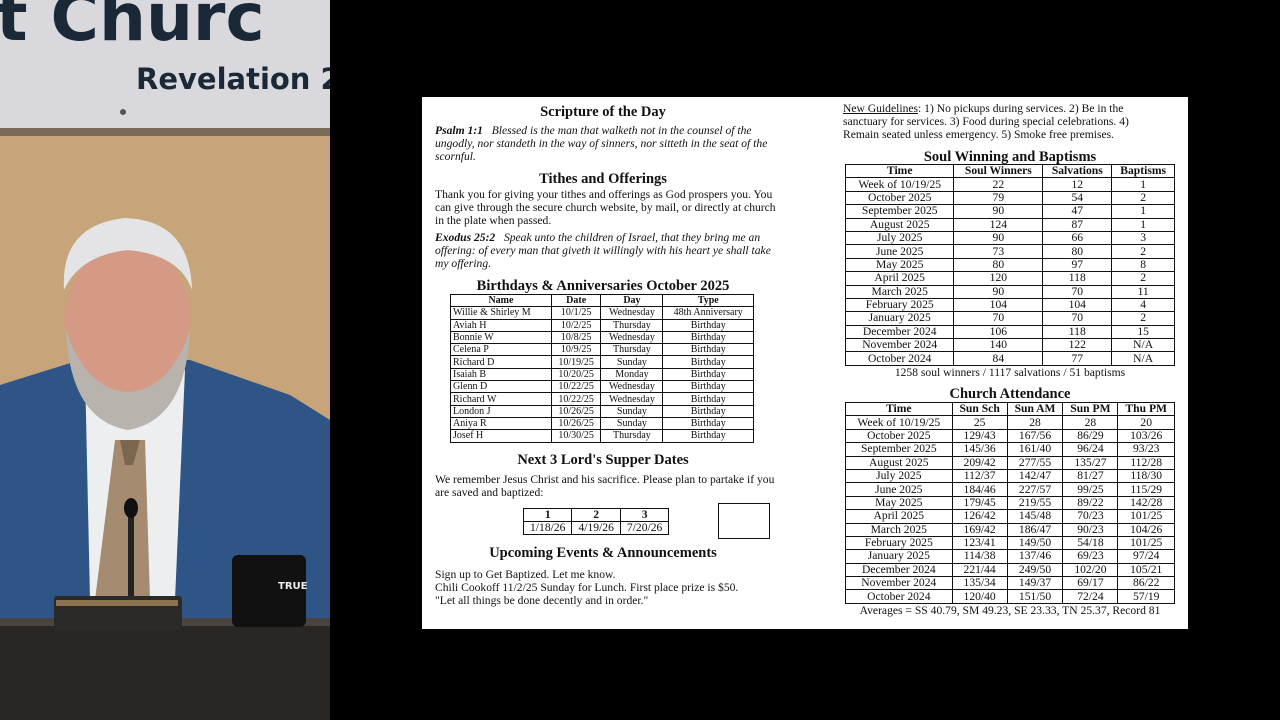 The image size is (1280, 720). I want to click on table-cell: Week of 10/19/25, so click(899, 184).